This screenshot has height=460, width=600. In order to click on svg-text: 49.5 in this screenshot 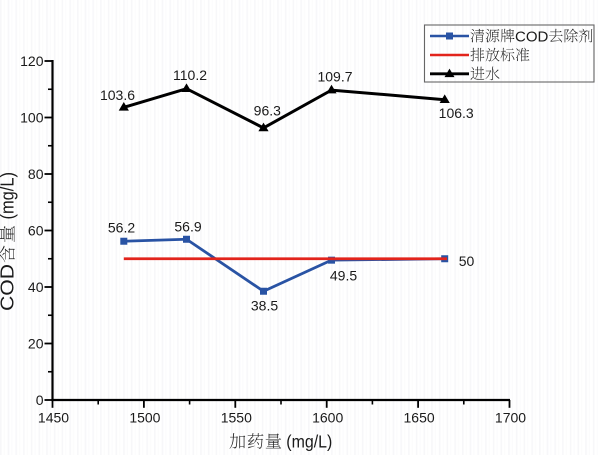, I will do `click(343, 276)`.